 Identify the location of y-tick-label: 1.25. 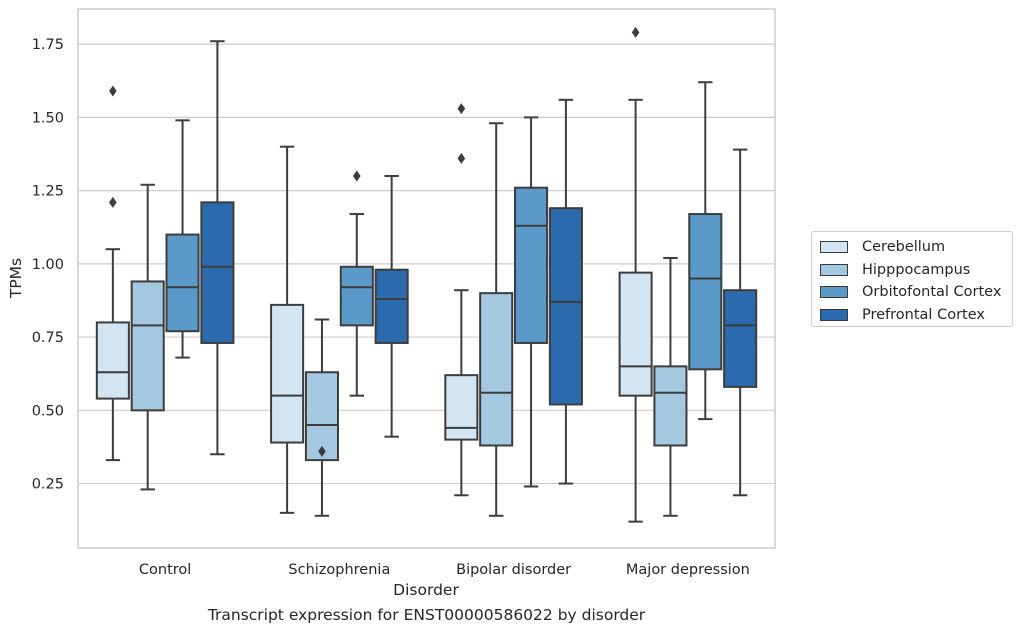
(48, 192).